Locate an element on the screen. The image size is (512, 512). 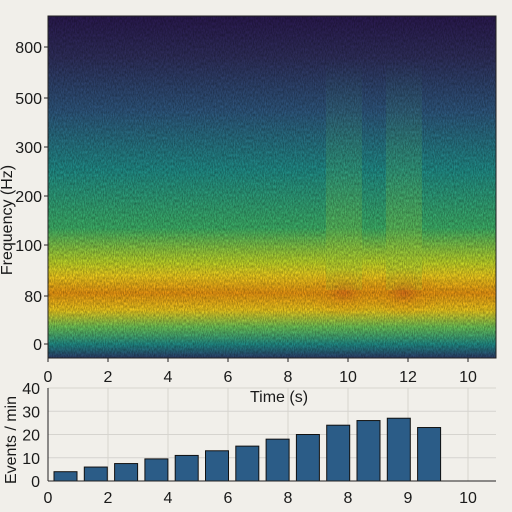
bar-chart-bars is located at coordinates (247, 449).